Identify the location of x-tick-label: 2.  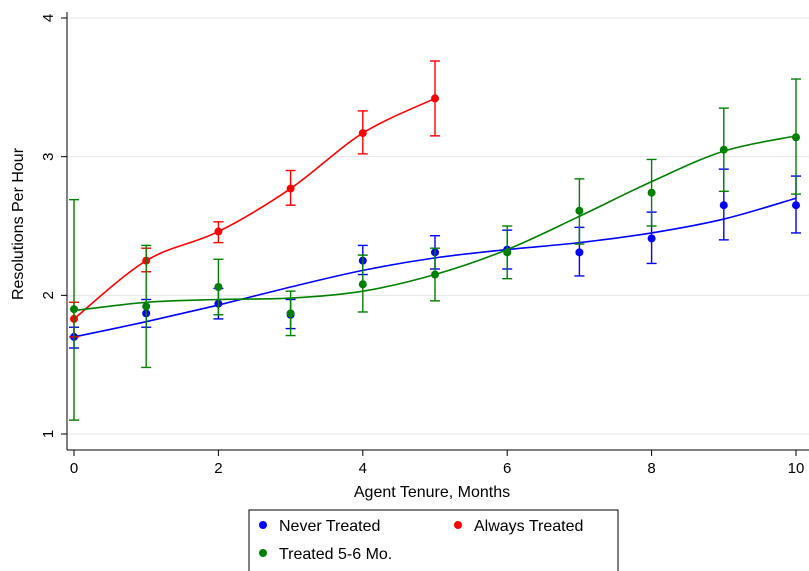
(218, 468).